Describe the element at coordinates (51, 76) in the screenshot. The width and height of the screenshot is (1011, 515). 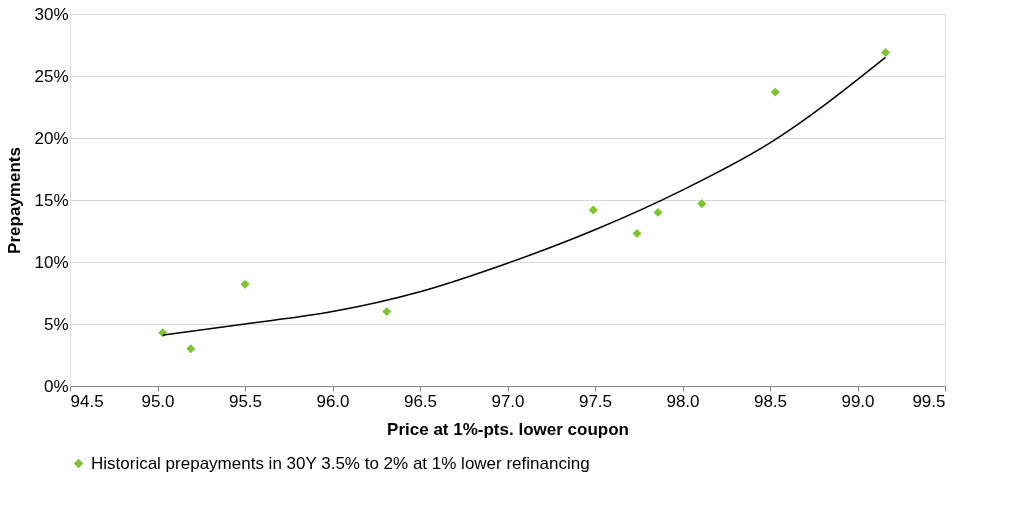
I see `y-tick-label: 25%` at that location.